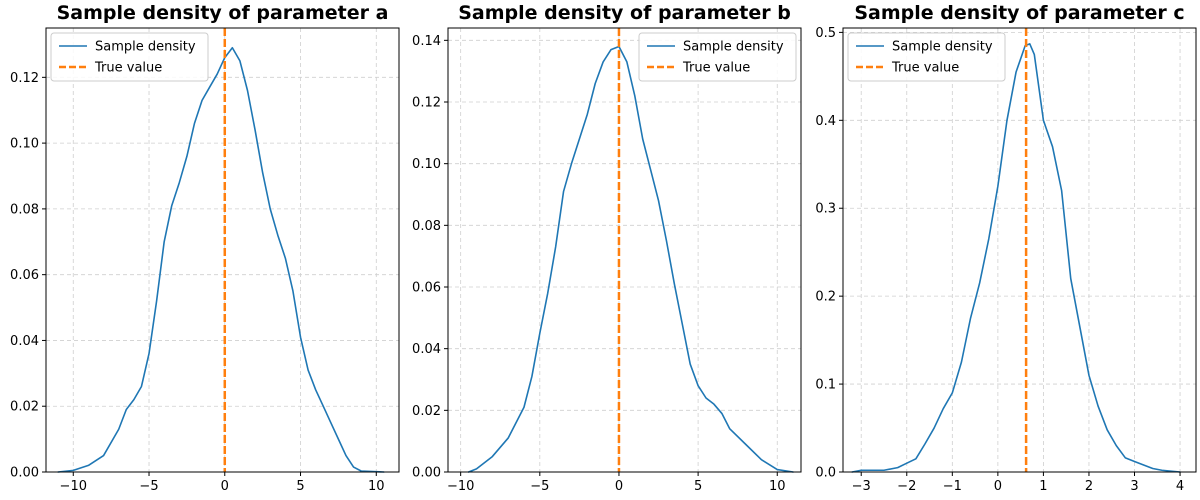 This screenshot has width=1200, height=500. What do you see at coordinates (1180, 486) in the screenshot?
I see `x-tick-label: 4` at bounding box center [1180, 486].